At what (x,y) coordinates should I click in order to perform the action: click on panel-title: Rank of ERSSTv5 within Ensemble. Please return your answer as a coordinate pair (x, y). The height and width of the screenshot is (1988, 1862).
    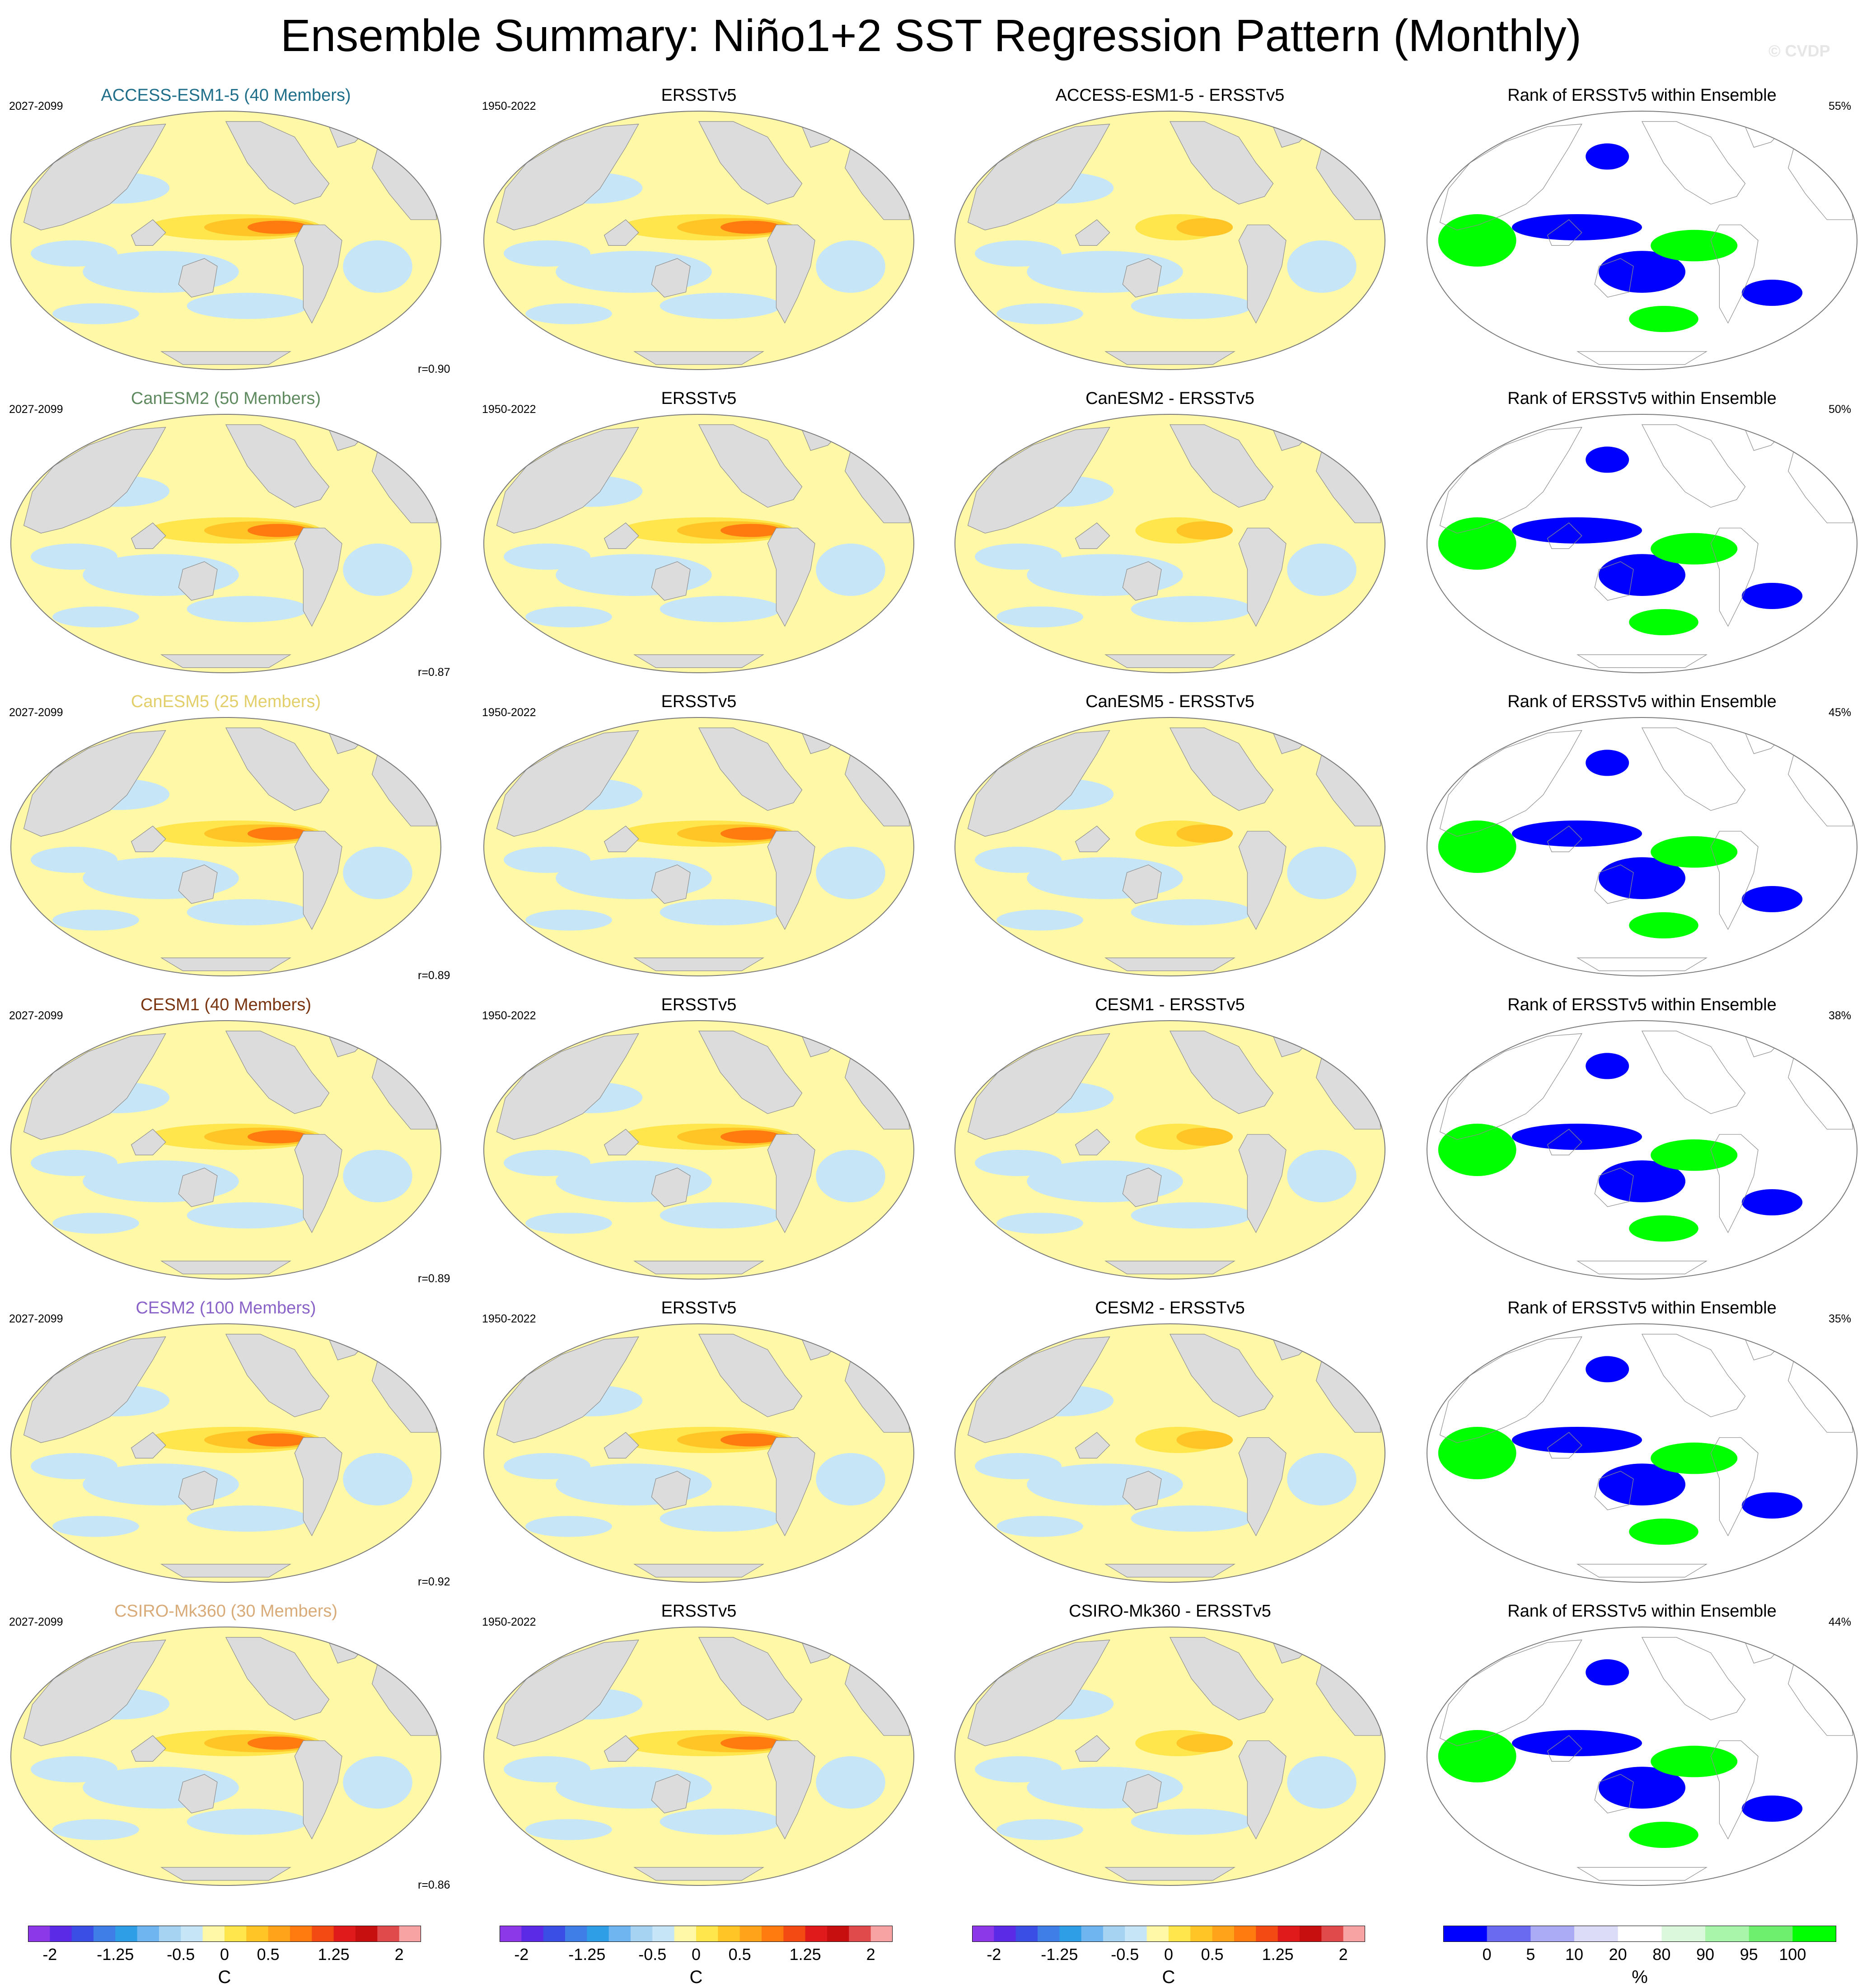
    Looking at the image, I should click on (1642, 701).